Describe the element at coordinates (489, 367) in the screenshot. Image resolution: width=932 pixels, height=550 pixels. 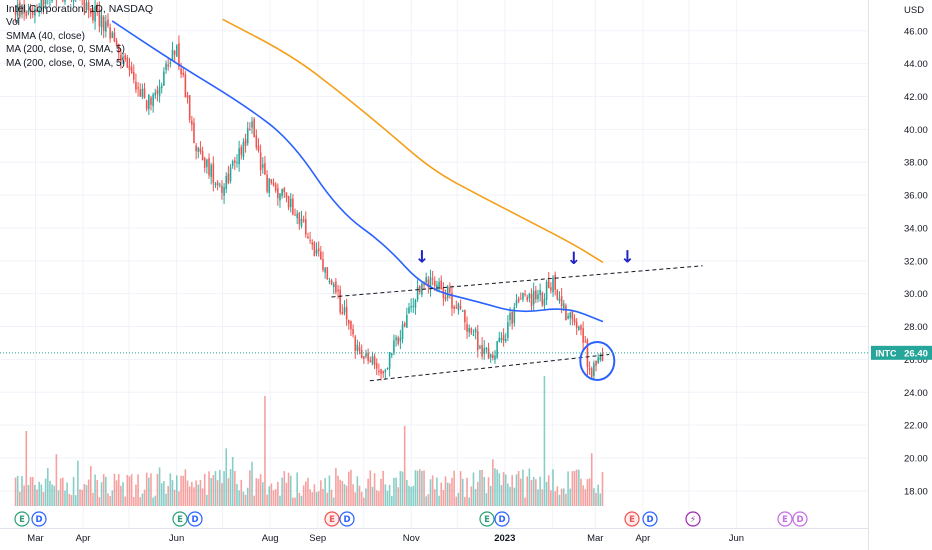
I see `trendline-dashed` at that location.